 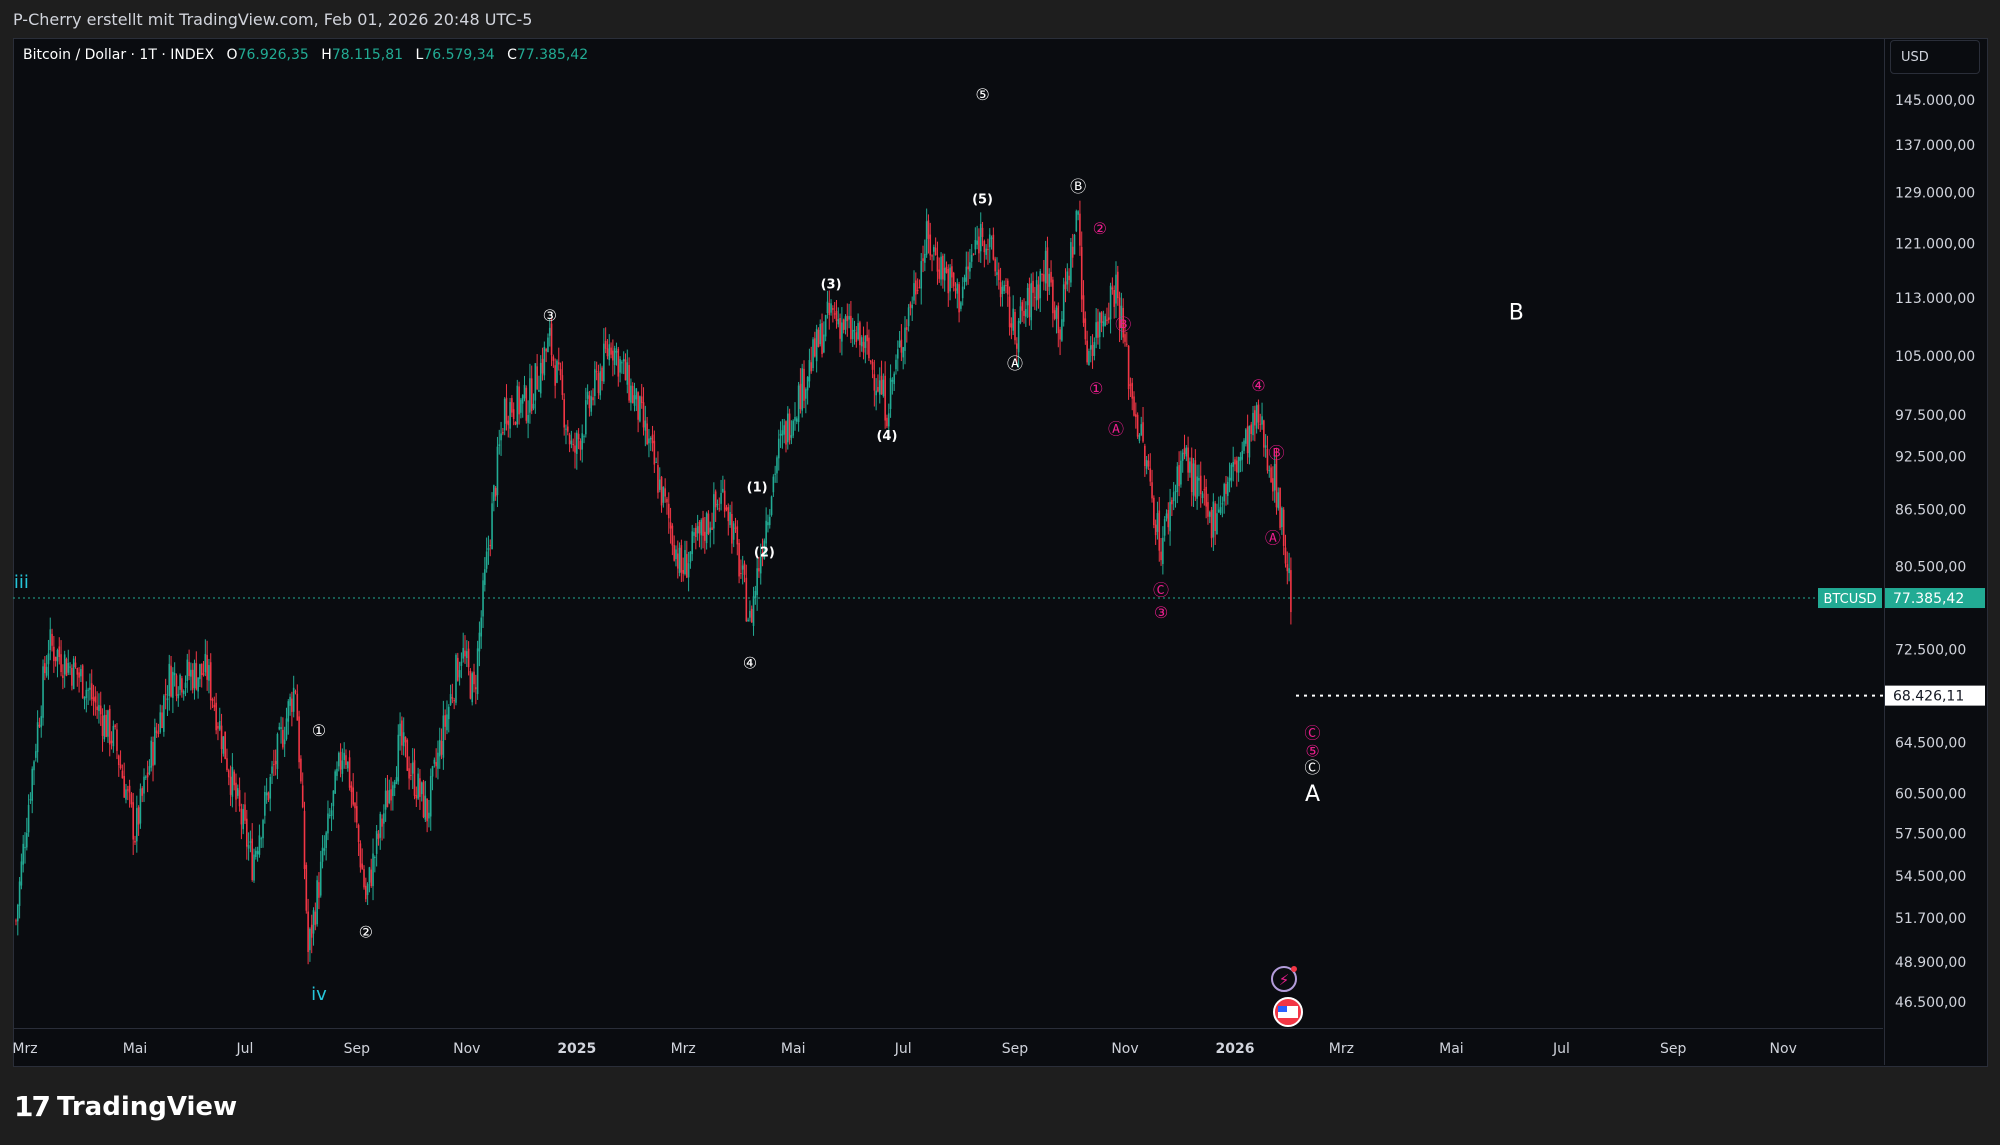 I want to click on currency-button: USD, so click(x=1935, y=57).